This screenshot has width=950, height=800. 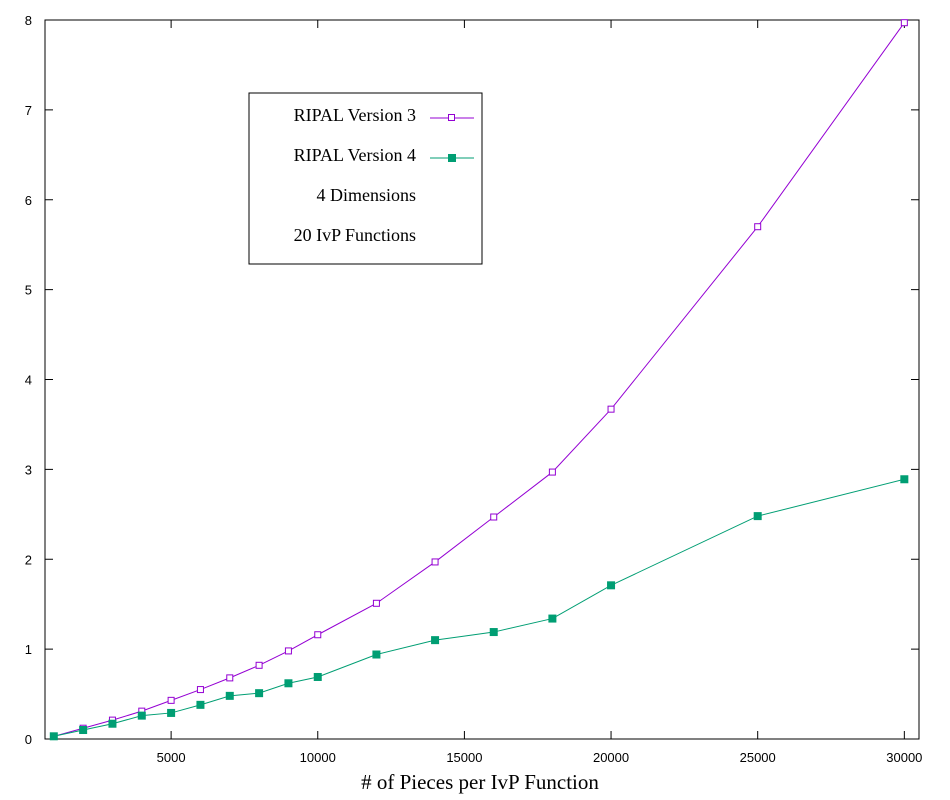 What do you see at coordinates (355, 115) in the screenshot?
I see `legend-label-series-1: RIPAL Version 3` at bounding box center [355, 115].